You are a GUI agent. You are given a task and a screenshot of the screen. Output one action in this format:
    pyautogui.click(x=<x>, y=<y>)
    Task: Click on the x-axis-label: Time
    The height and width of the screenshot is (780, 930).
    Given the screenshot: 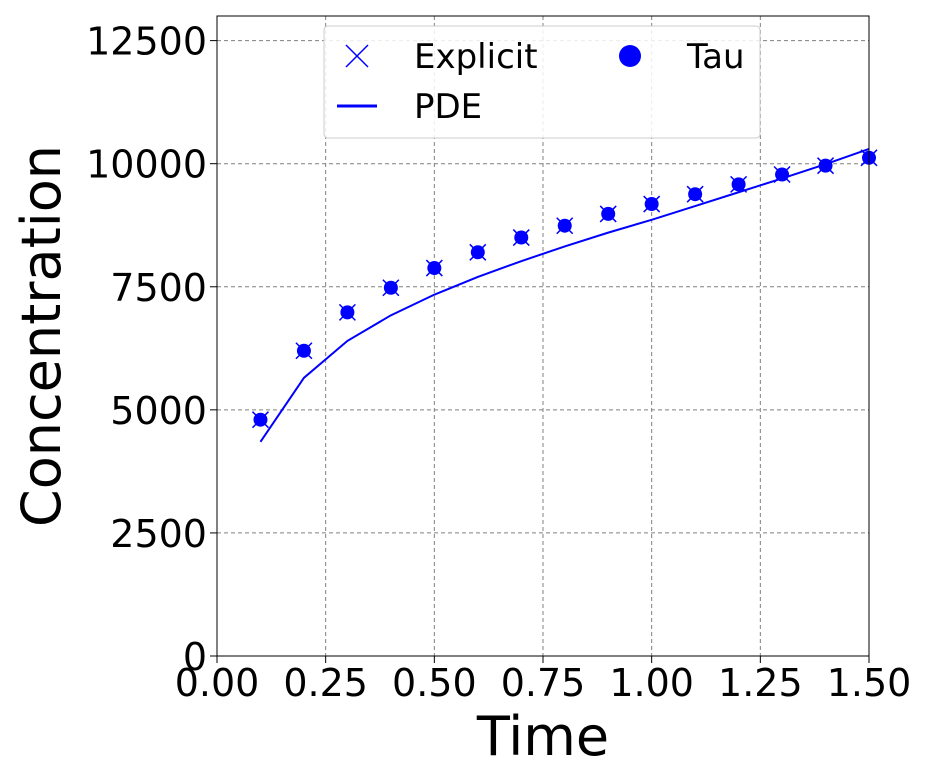 What is the action you would take?
    pyautogui.click(x=542, y=736)
    